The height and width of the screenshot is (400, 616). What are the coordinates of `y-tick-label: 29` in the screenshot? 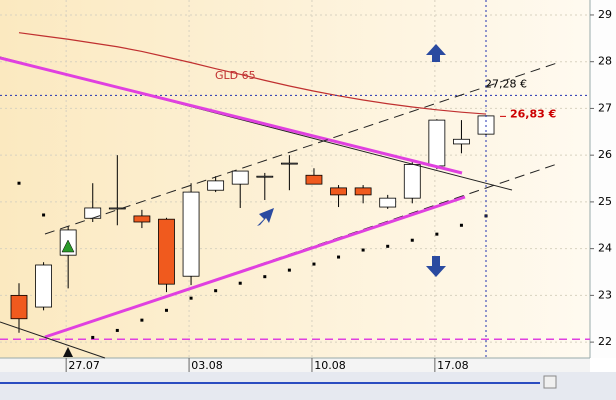 It's located at (605, 14).